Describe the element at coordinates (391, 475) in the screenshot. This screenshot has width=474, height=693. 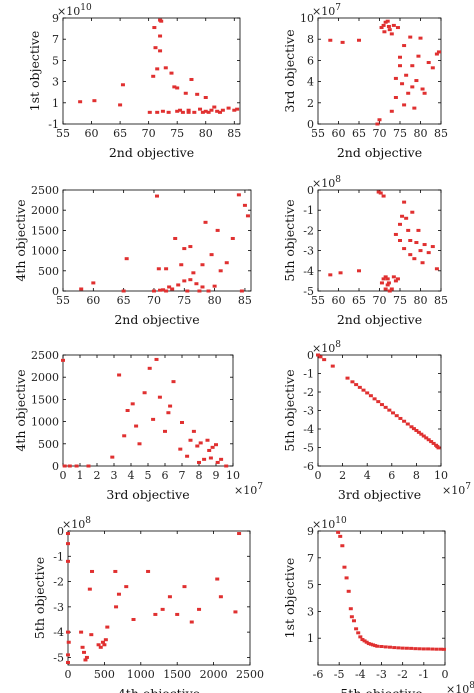
I see `x-tick-label: 6` at that location.